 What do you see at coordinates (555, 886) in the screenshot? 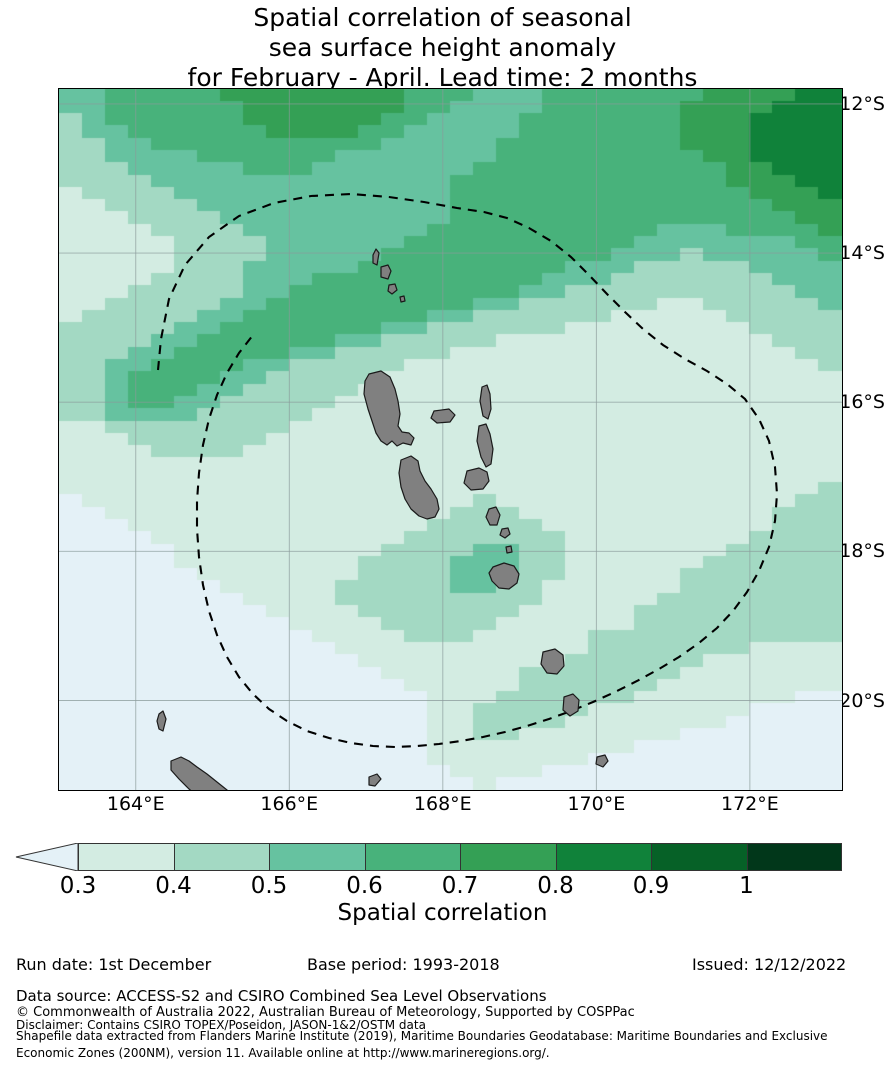
I see `colorbar-tick-5: 0.8` at bounding box center [555, 886].